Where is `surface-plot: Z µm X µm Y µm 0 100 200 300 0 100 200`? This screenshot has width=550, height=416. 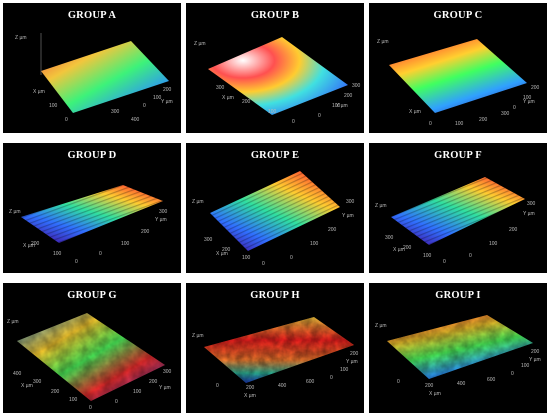
surface-plot: Z µm X µm Y µm 0 100 200 300 0 100 200 is located at coordinates (458, 83).